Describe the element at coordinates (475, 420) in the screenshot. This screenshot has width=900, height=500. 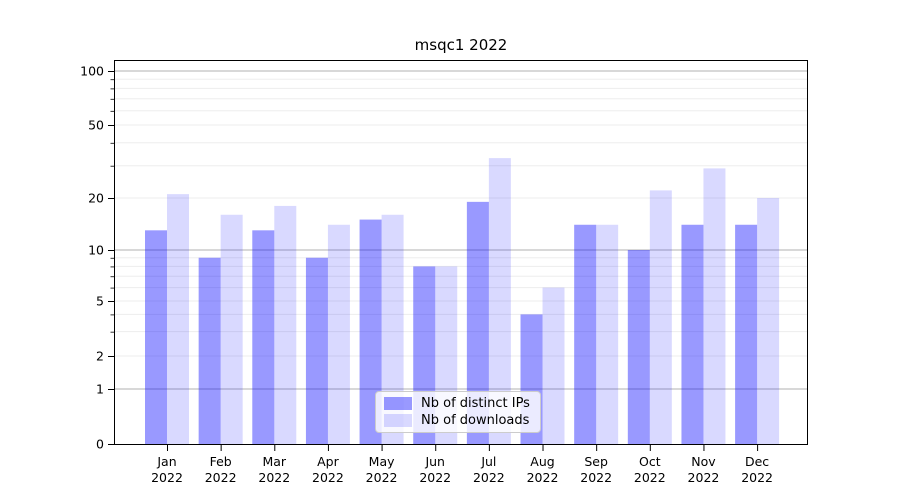
I see `legend-label-downloads: Nb of downloads` at that location.